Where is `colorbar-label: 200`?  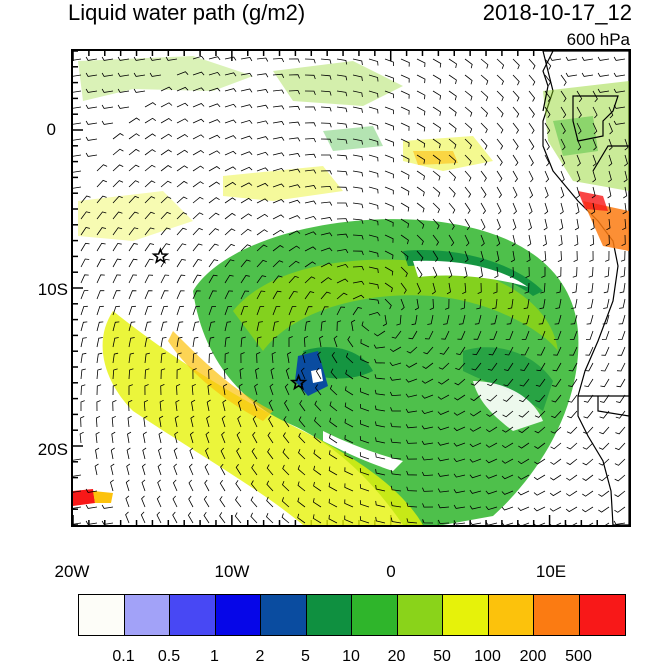
colorbar-label: 200 is located at coordinates (533, 656).